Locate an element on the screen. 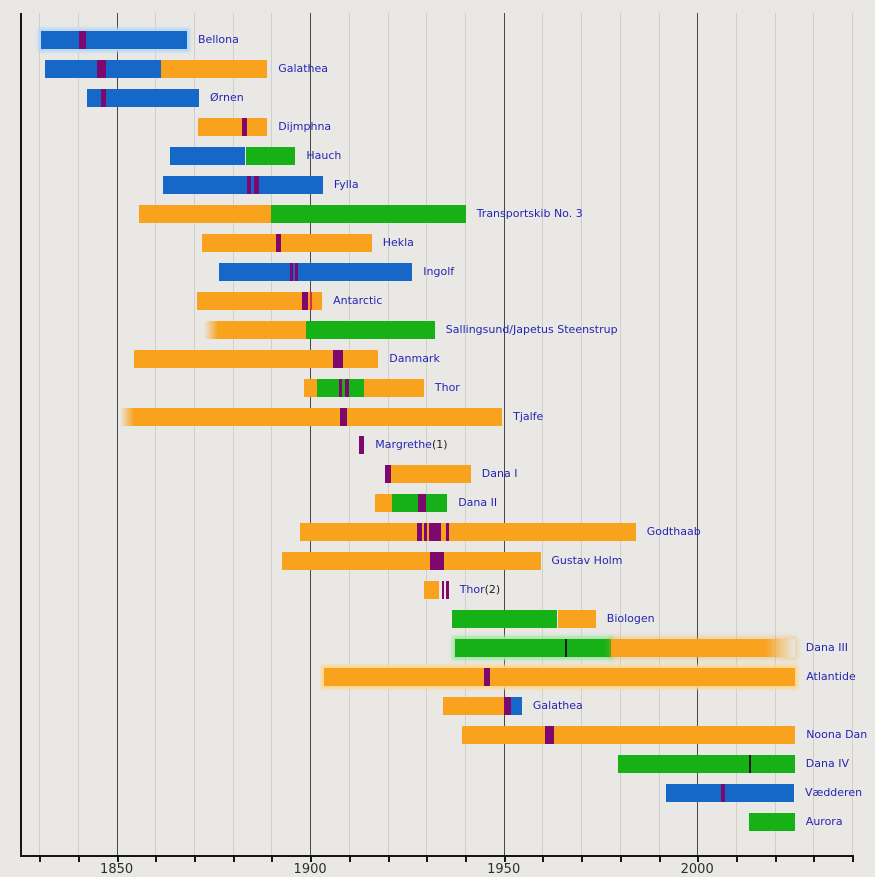  ship-name: Sallingsund/Japetus Steenstrup is located at coordinates (531, 329).